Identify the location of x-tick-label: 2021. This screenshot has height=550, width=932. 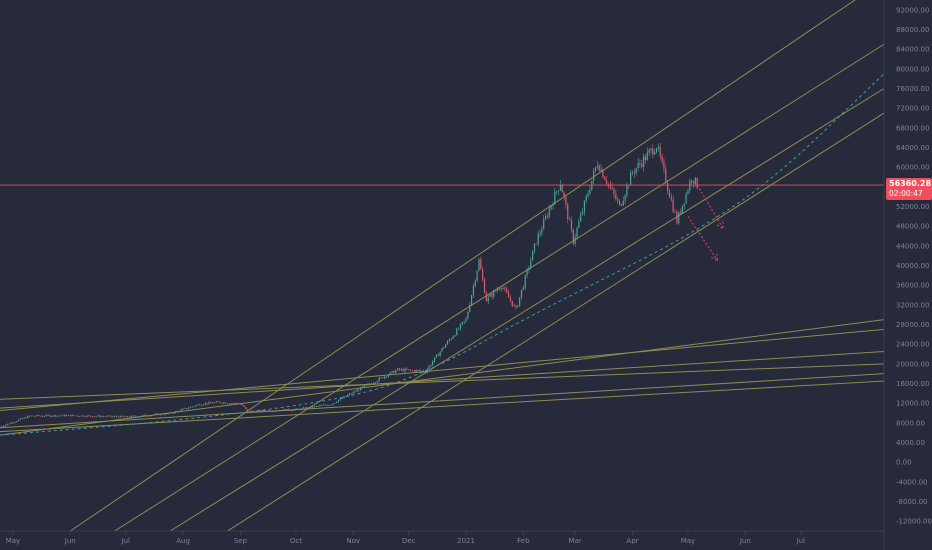
(466, 541).